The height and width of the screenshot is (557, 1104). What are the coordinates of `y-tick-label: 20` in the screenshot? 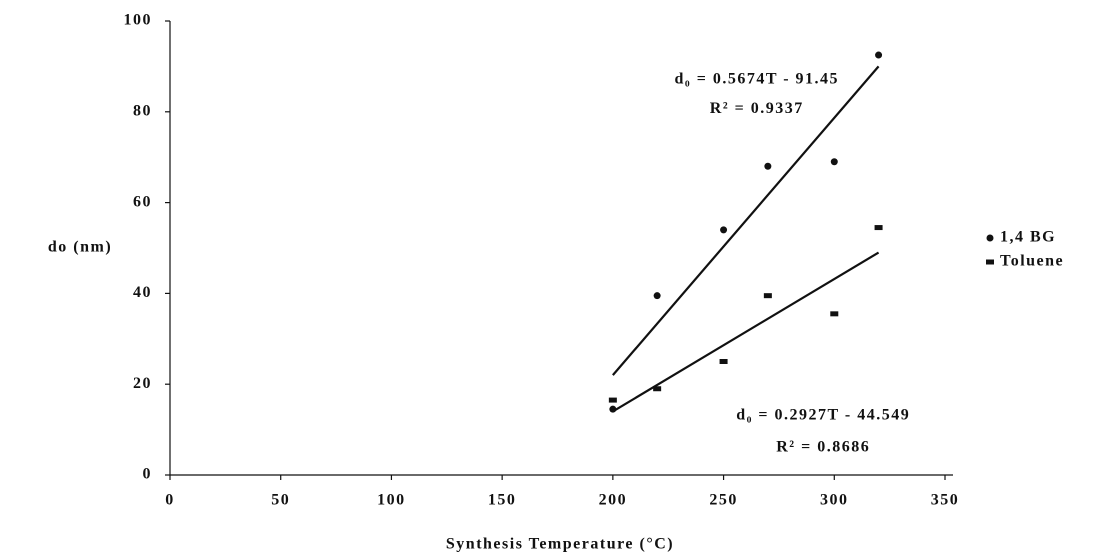 It's located at (142, 383).